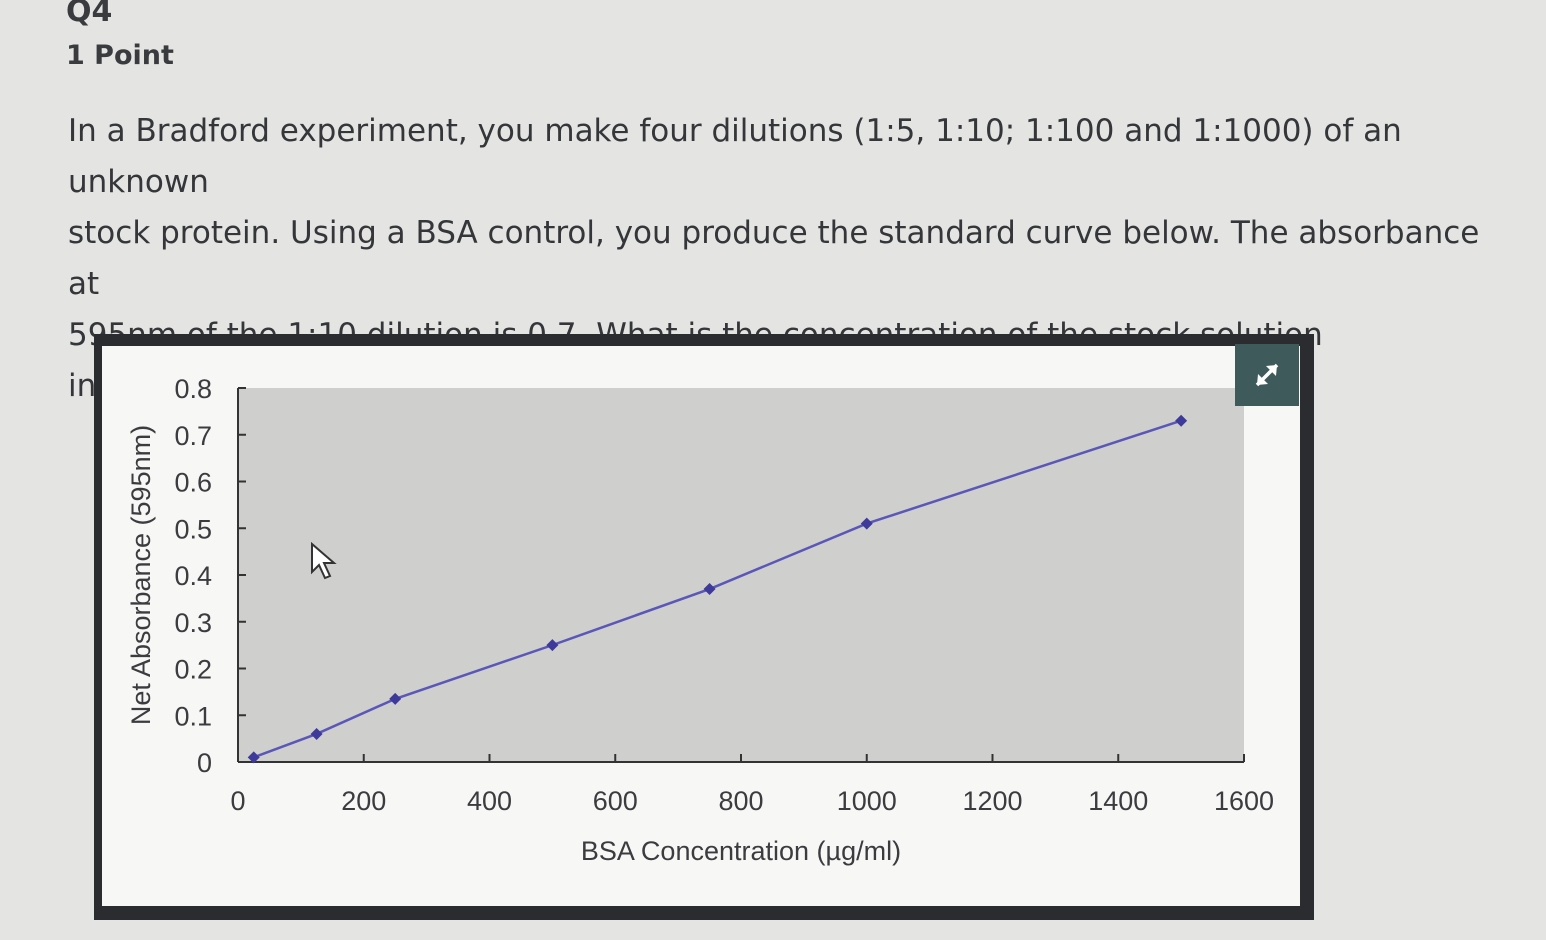  I want to click on x-tick-label: 800, so click(740, 801).